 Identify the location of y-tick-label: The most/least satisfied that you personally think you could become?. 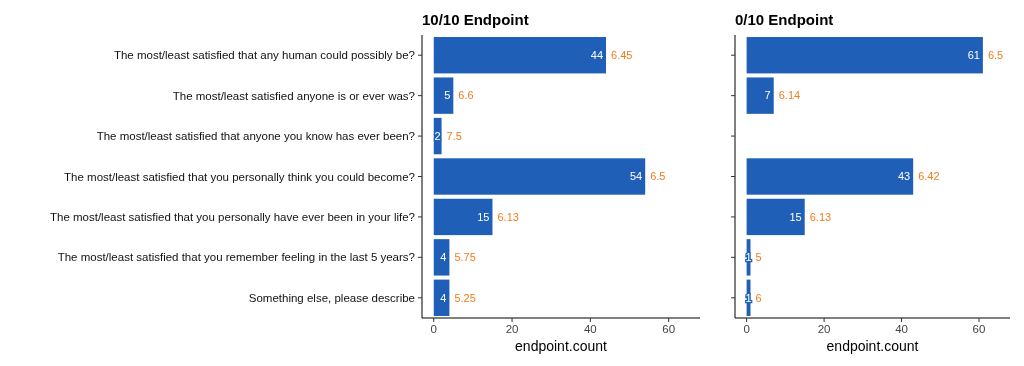
(239, 176).